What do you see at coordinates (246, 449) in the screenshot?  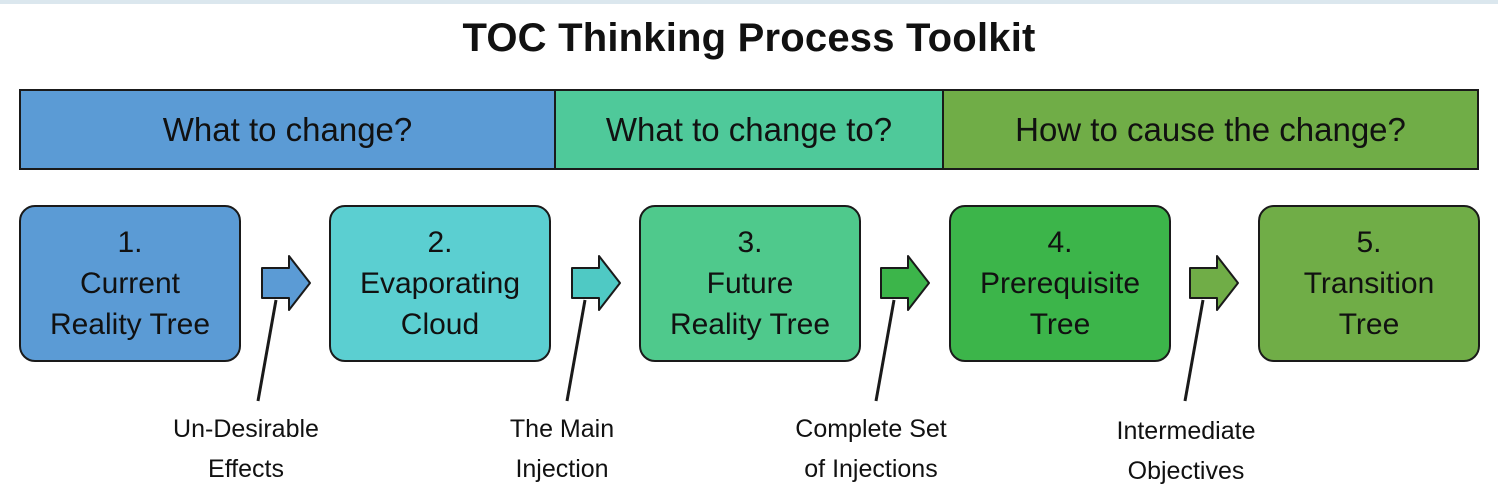 I see `output-label: Un-Desirable Effects` at bounding box center [246, 449].